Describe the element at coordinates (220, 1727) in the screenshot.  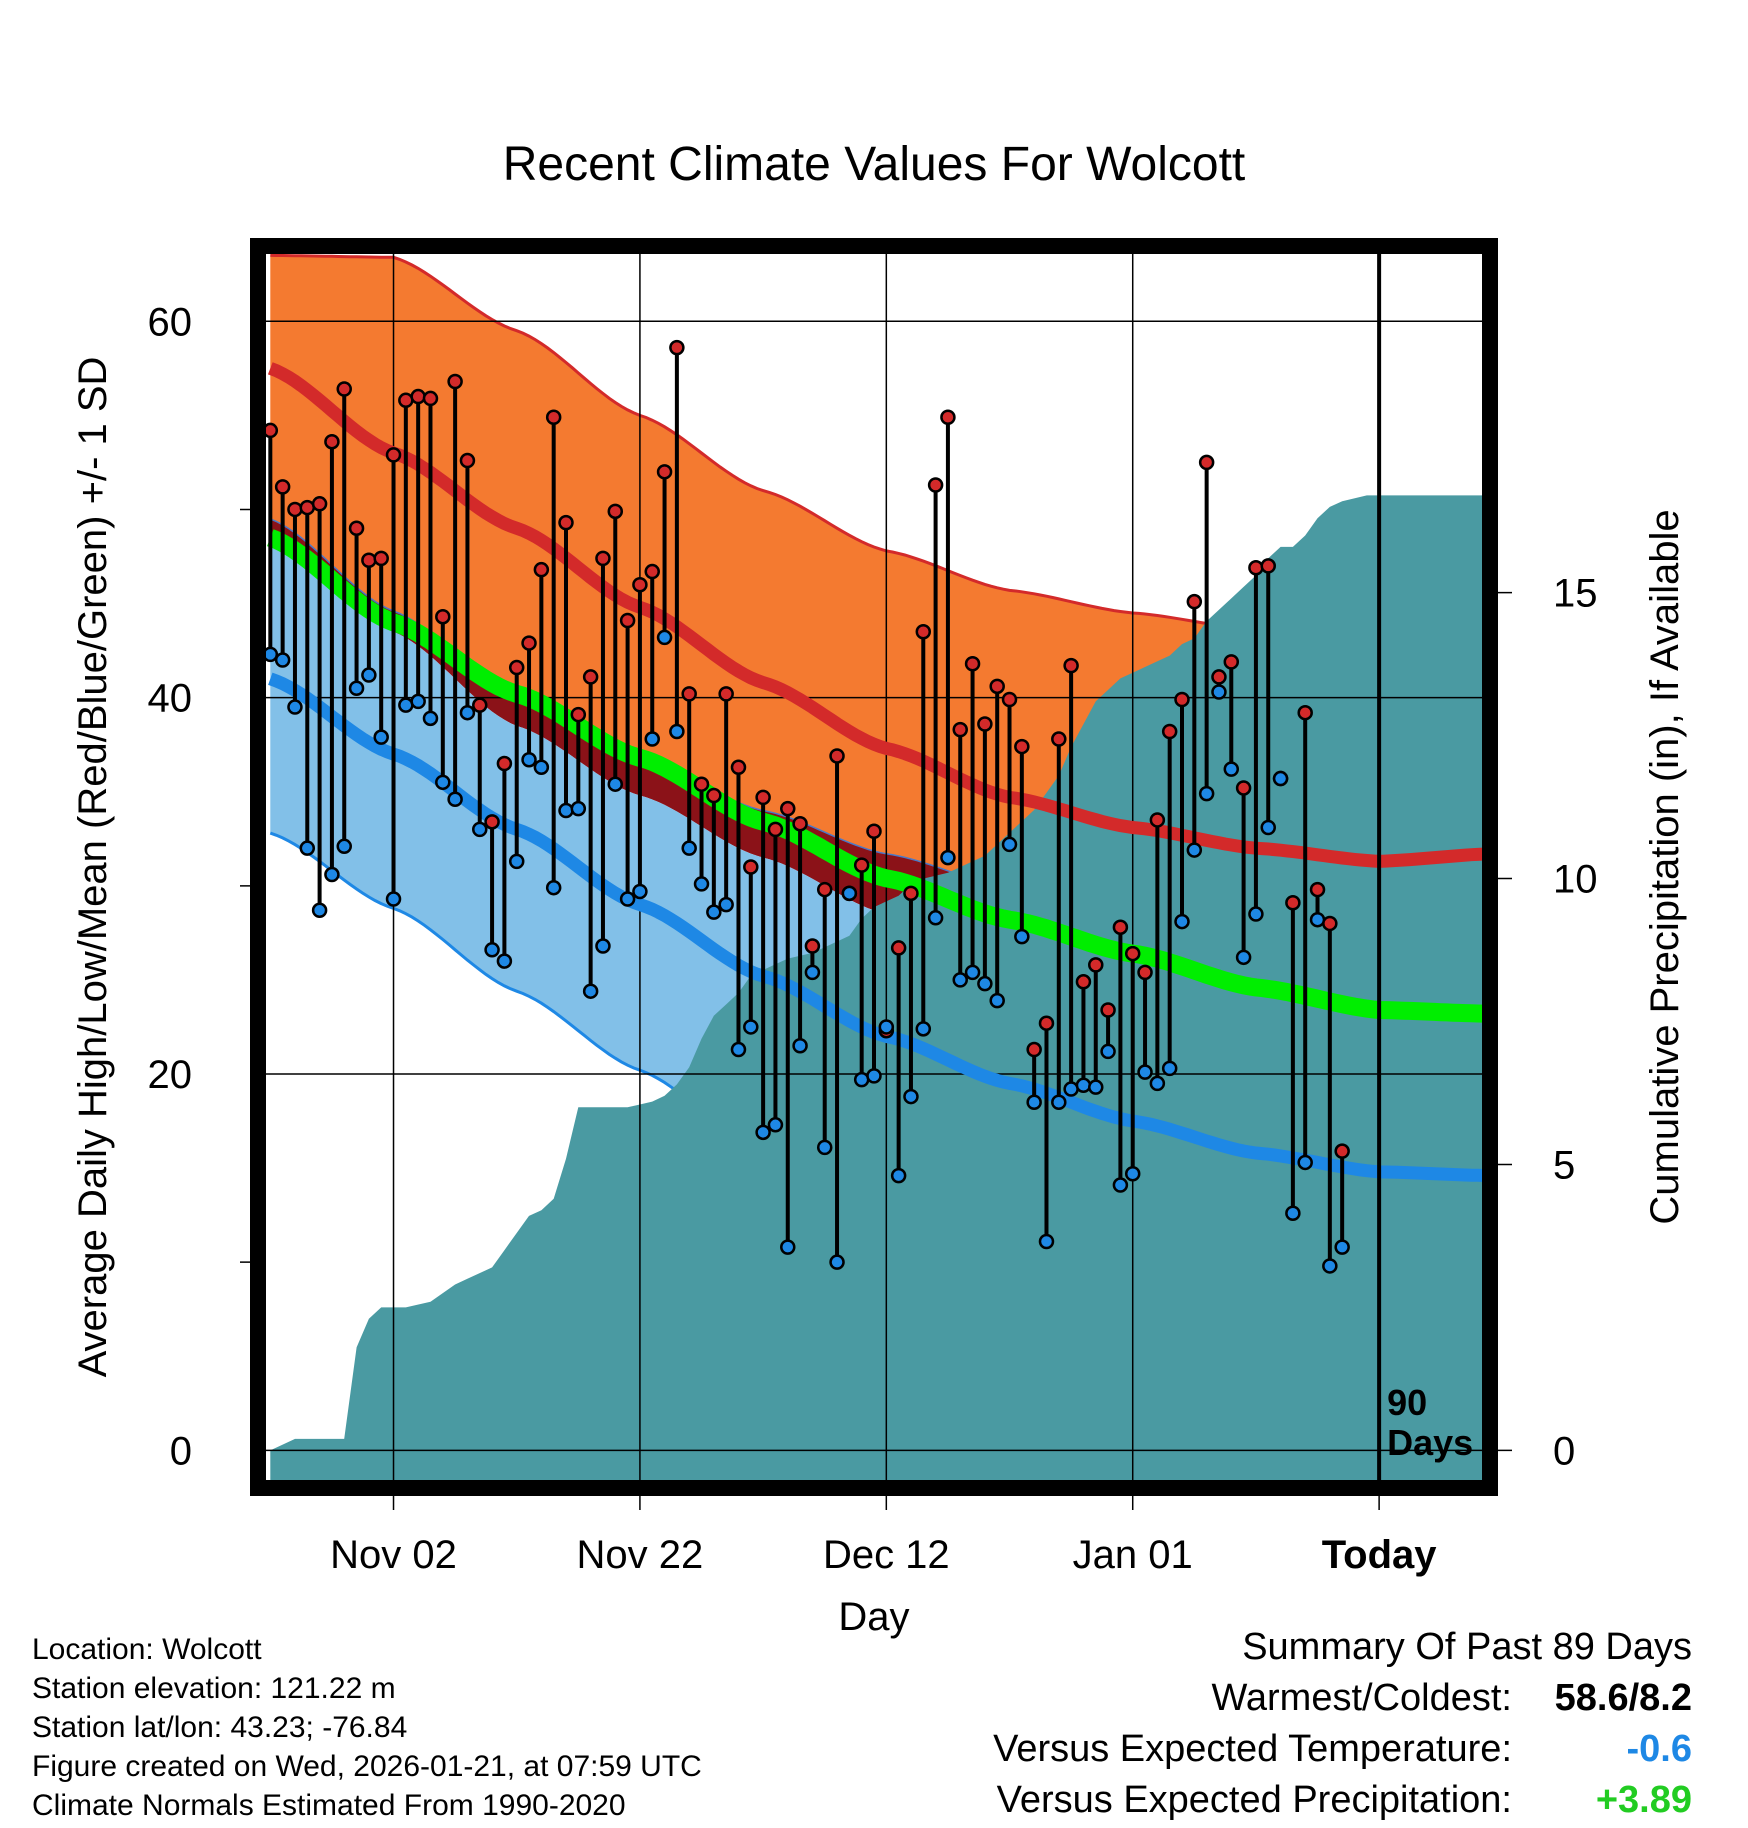
I see `latlon-text: Station lat/lon: 43.23; -76.84` at that location.